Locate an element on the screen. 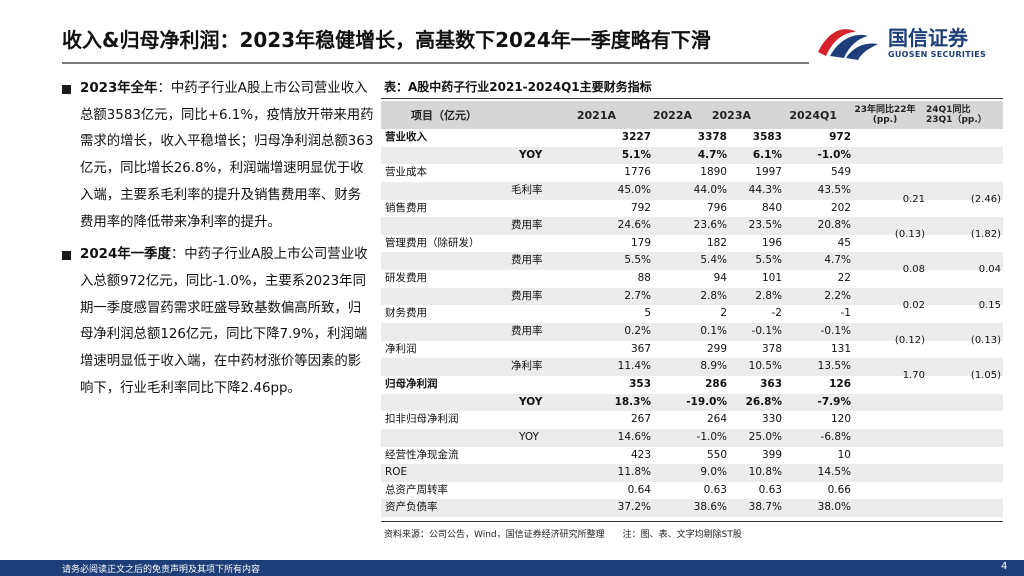 This screenshot has height=576, width=1024. cell-2023: 23.5% is located at coordinates (765, 225).